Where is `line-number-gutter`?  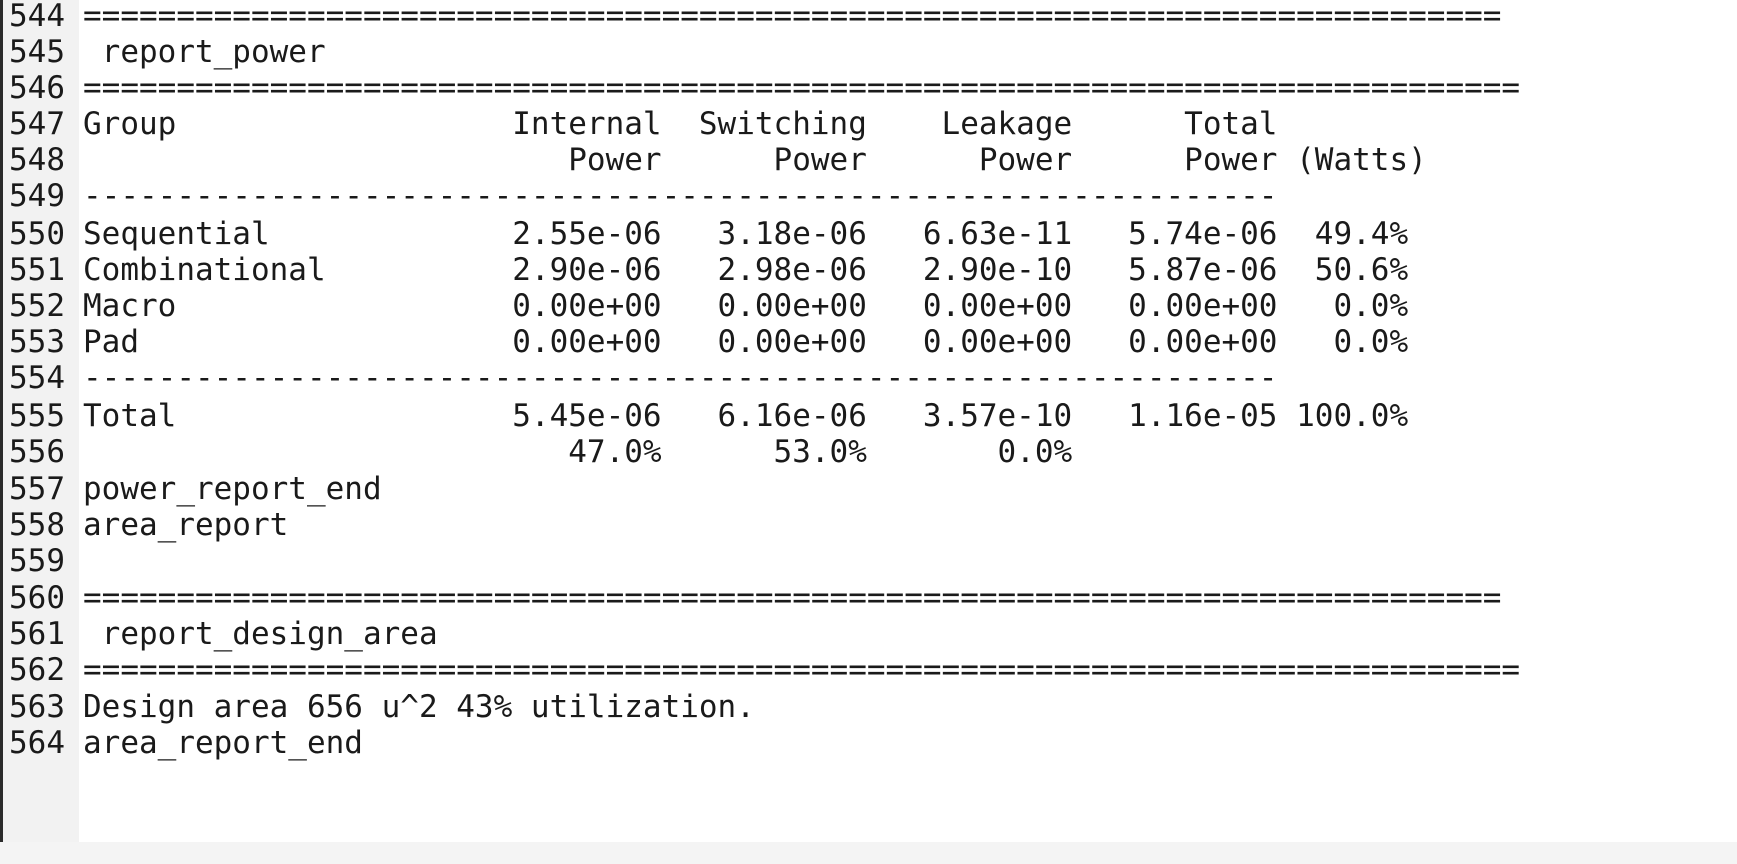
line-number-gutter is located at coordinates (41, 421).